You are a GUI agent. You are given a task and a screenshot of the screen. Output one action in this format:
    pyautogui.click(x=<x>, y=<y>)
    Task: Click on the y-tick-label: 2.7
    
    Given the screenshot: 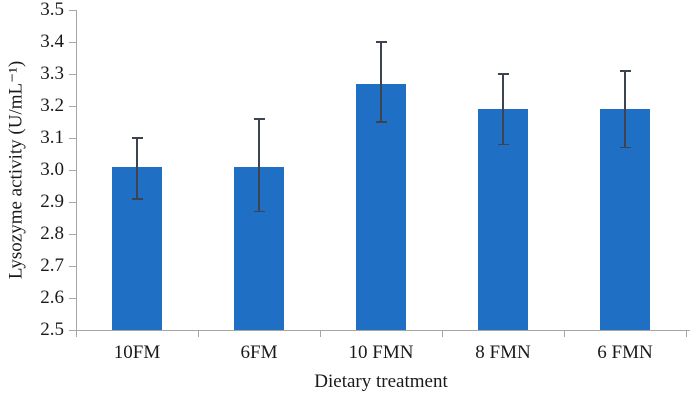 What is the action you would take?
    pyautogui.click(x=52, y=265)
    